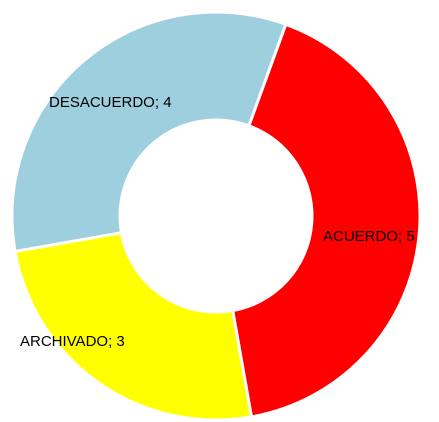  What do you see at coordinates (120, 341) in the screenshot?
I see `label-value: 3` at bounding box center [120, 341].